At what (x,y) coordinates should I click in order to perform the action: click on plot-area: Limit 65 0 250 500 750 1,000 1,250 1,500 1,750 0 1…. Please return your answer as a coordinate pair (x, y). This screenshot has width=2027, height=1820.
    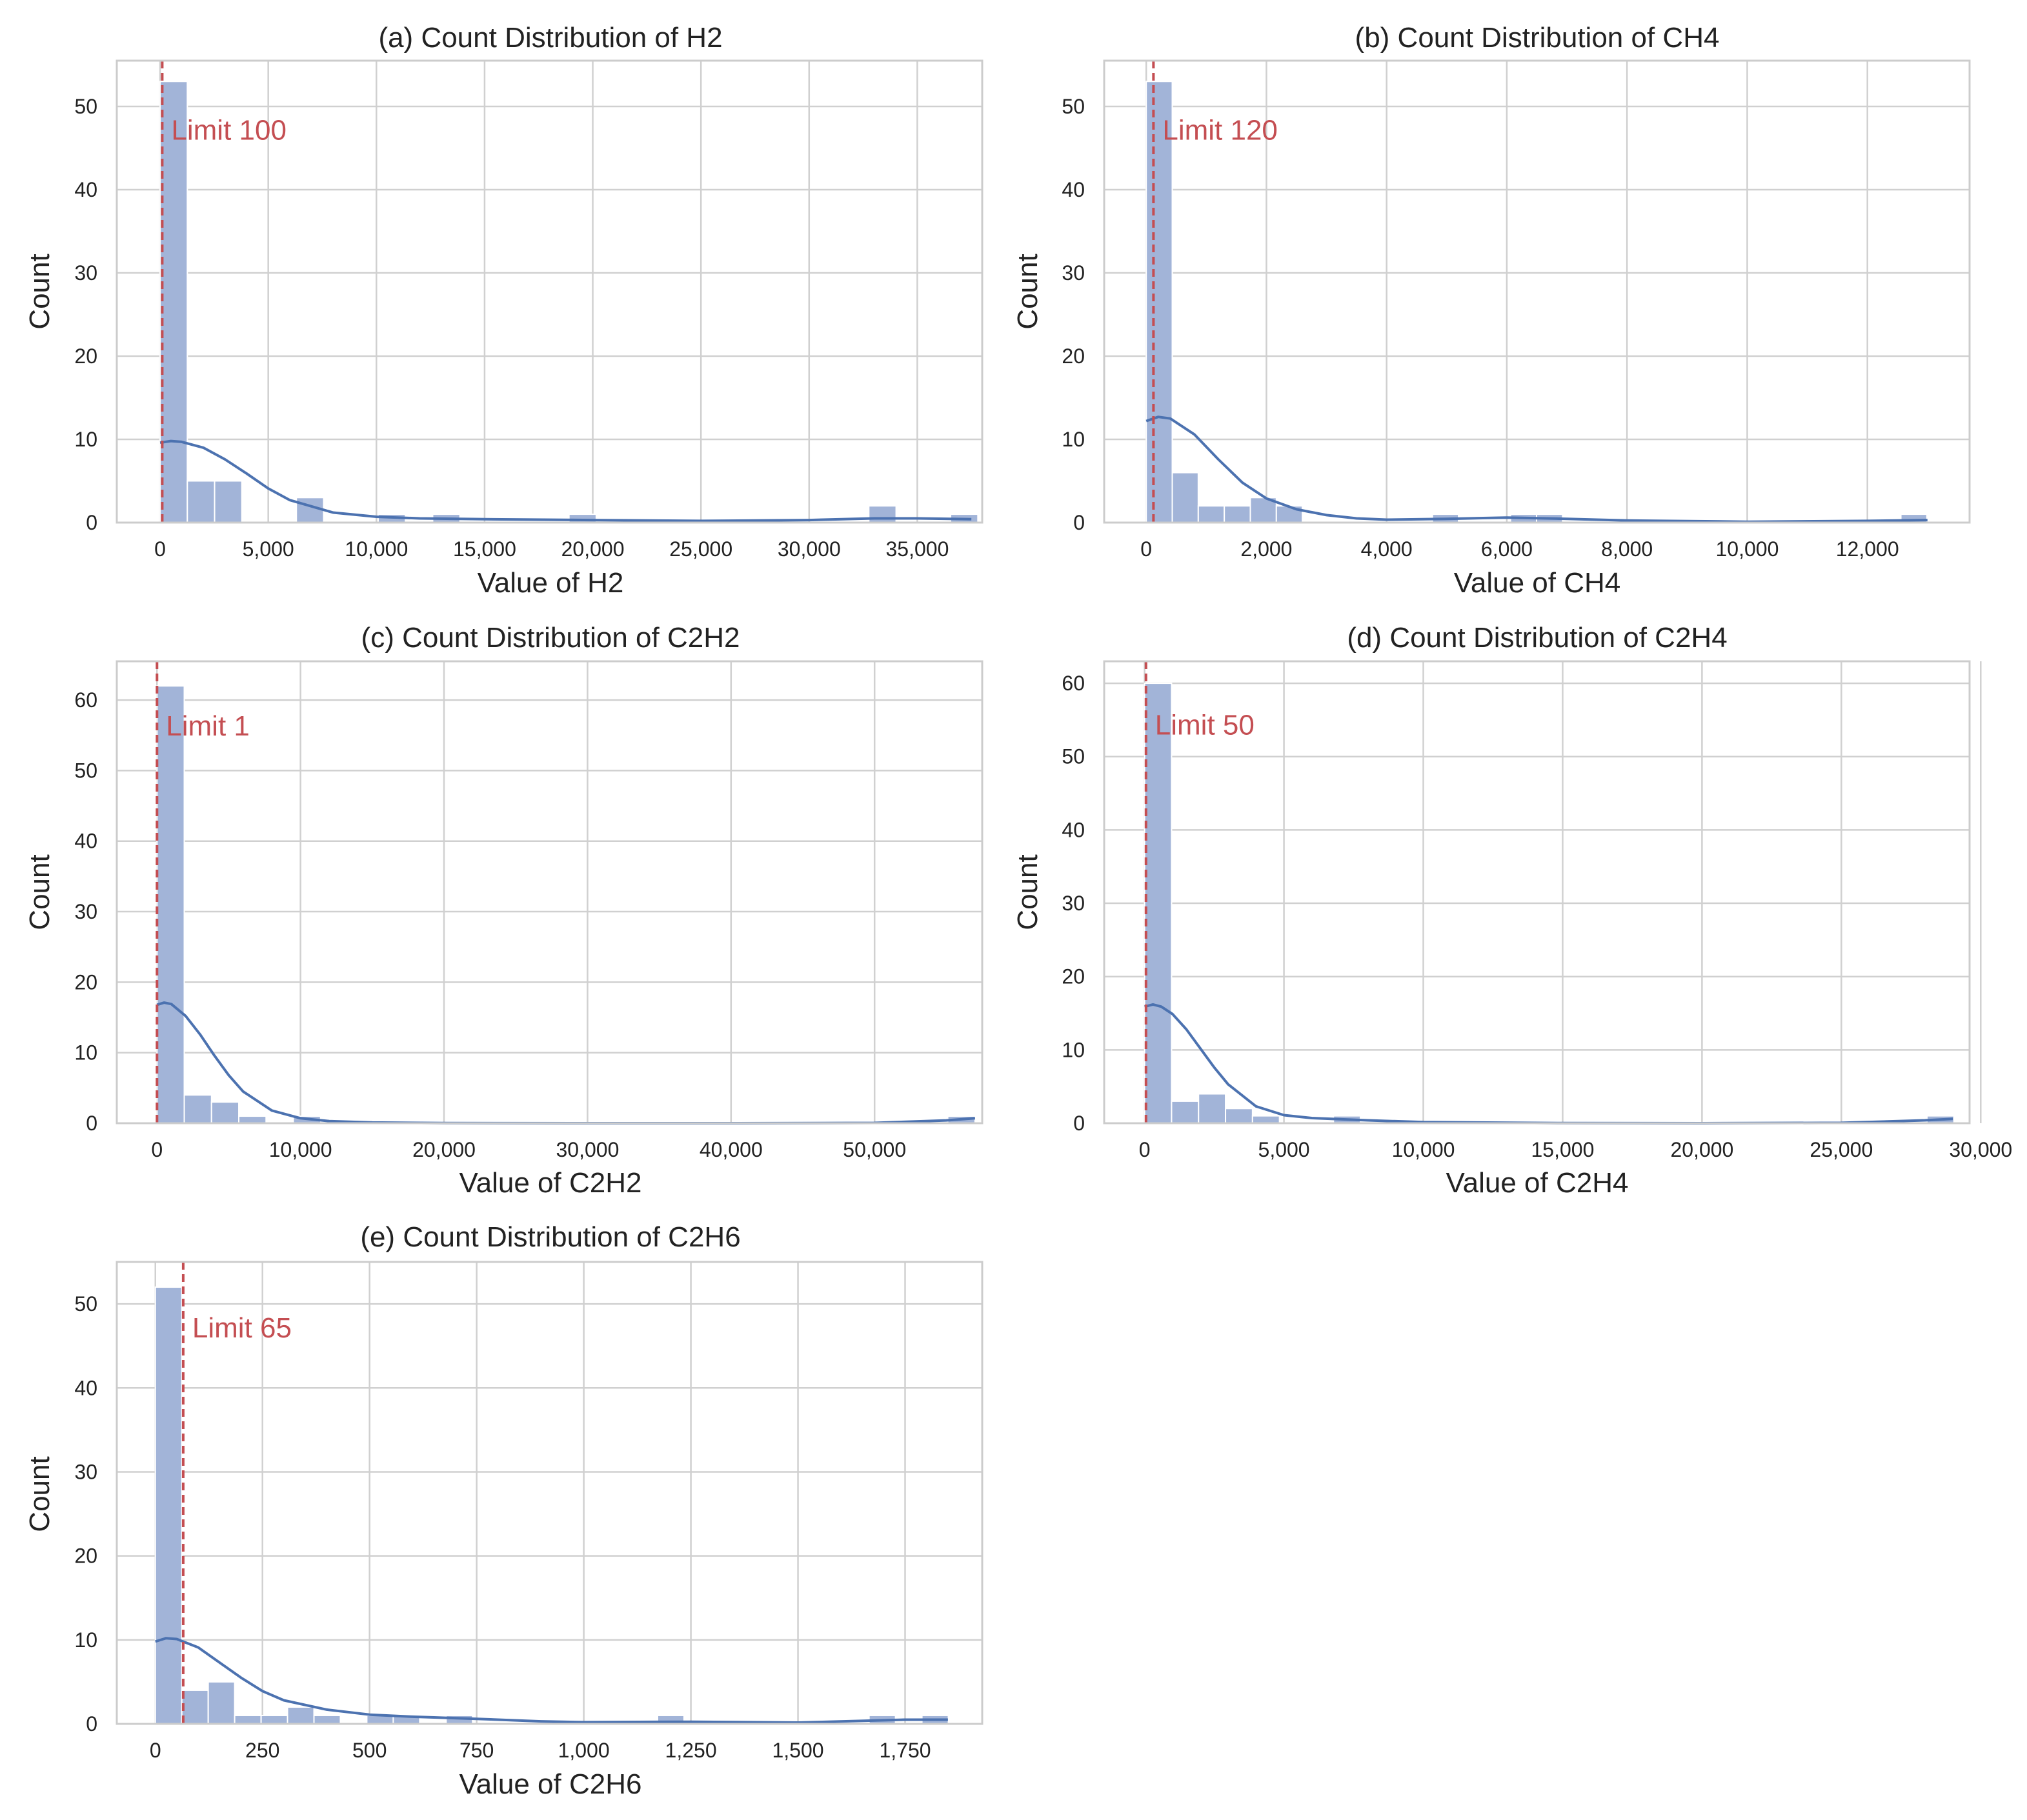
    Looking at the image, I should click on (528, 1512).